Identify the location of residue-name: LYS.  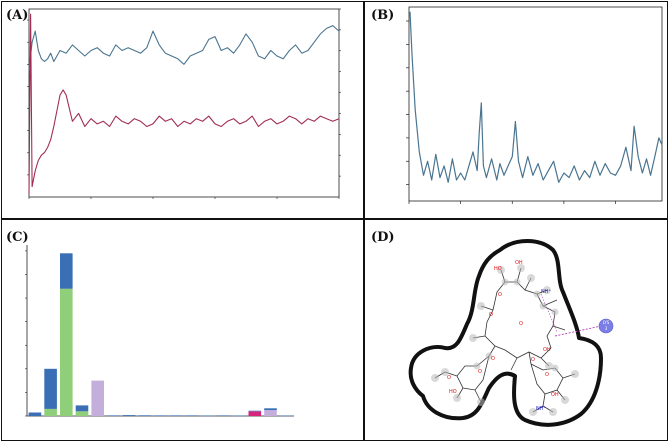
(606, 322).